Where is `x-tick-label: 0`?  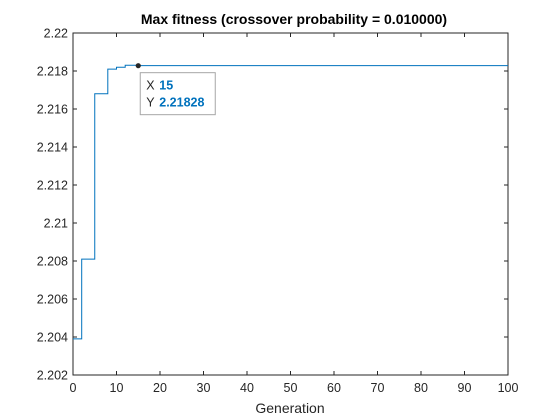 x-tick-label: 0 is located at coordinates (73, 388).